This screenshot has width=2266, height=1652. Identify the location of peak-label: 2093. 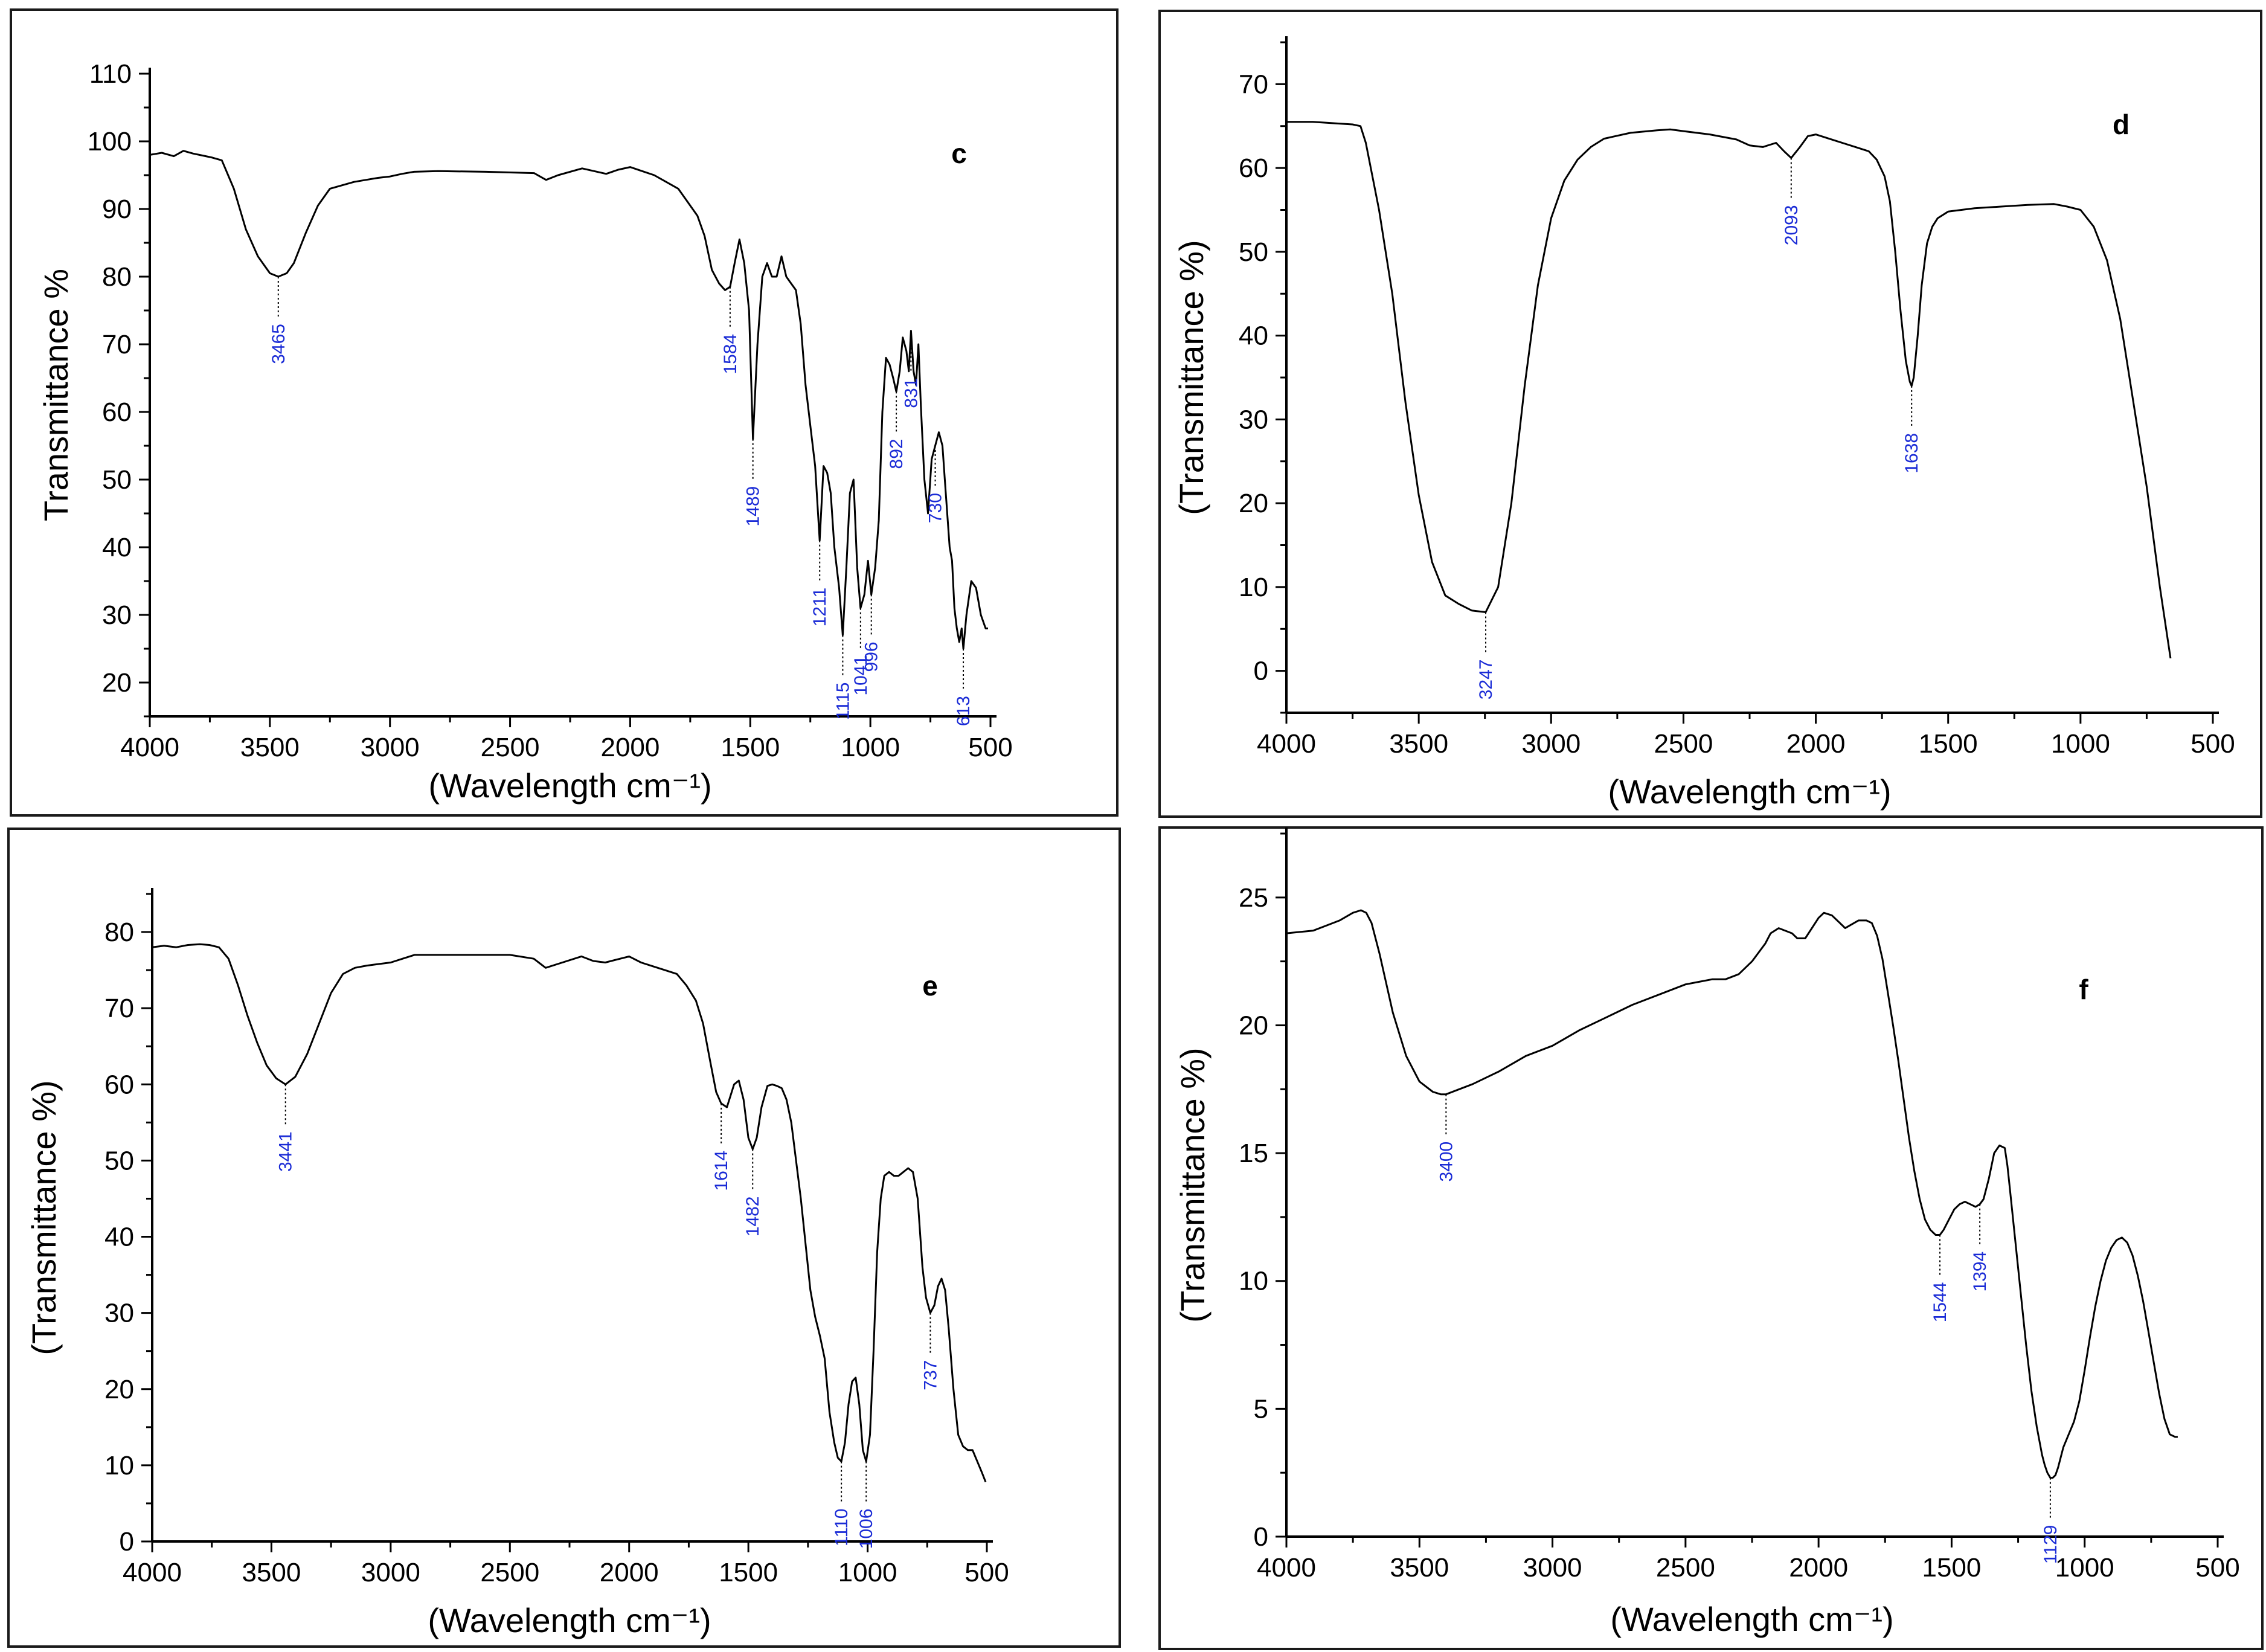
(1792, 225).